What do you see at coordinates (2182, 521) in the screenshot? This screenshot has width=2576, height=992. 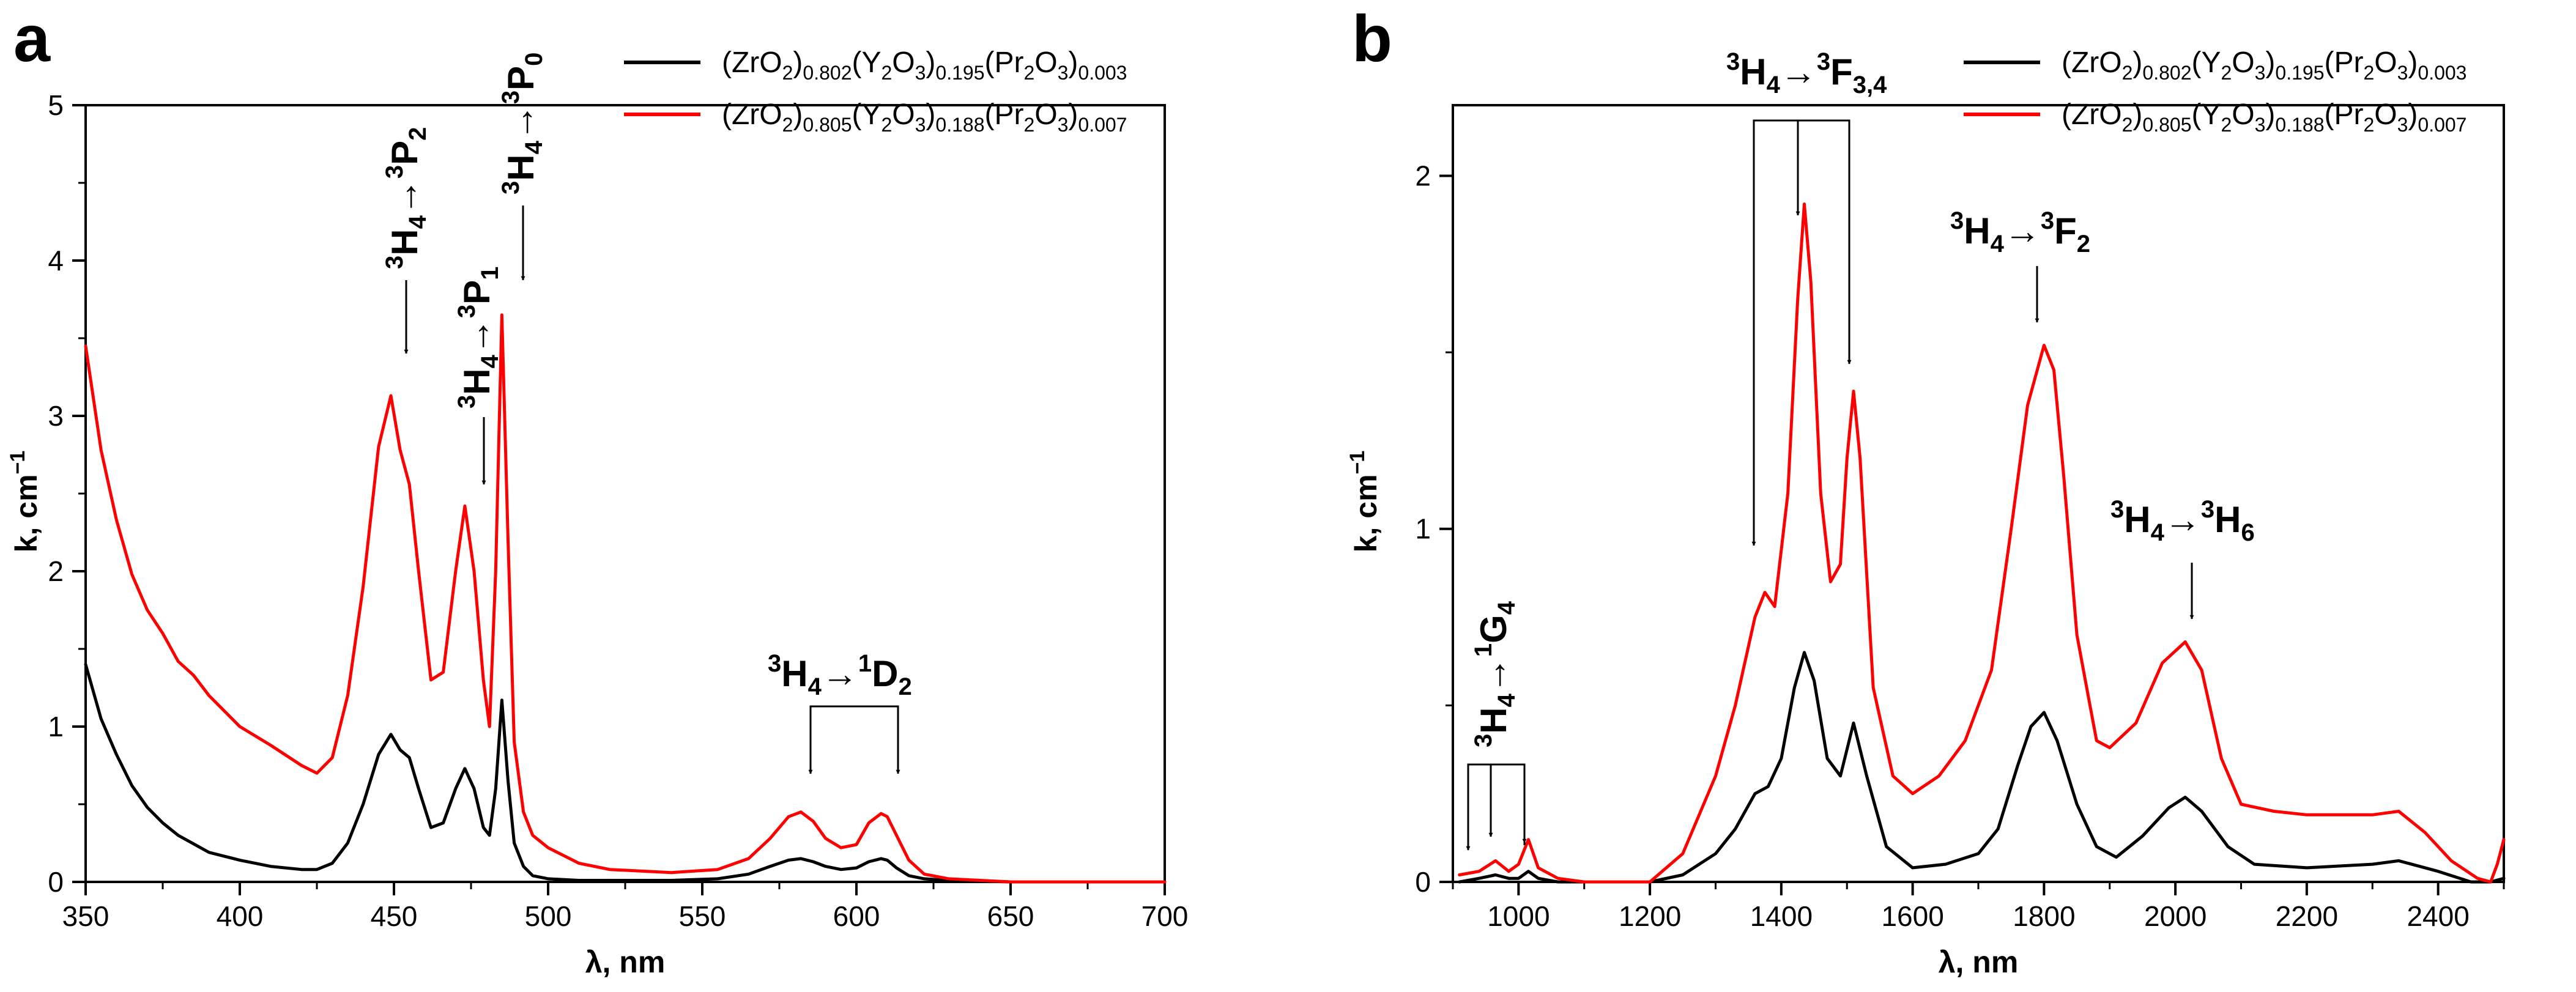 I see `annotation-3H4-3H6: 3H4→3H6` at bounding box center [2182, 521].